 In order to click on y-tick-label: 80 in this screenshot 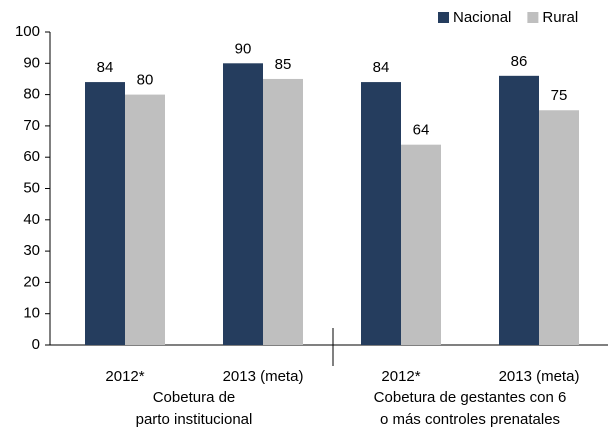, I will do `click(31, 94)`.